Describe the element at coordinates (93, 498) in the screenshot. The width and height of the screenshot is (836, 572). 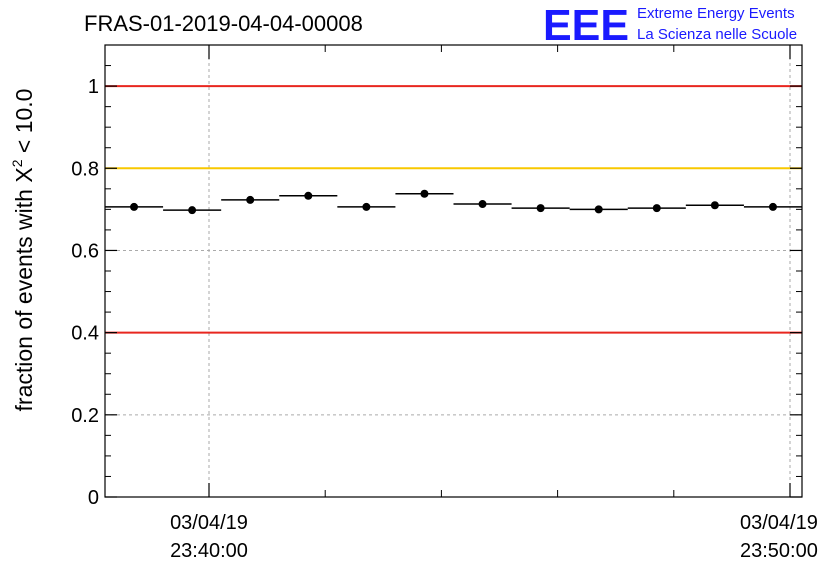
I see `y-tick-label: 0` at that location.